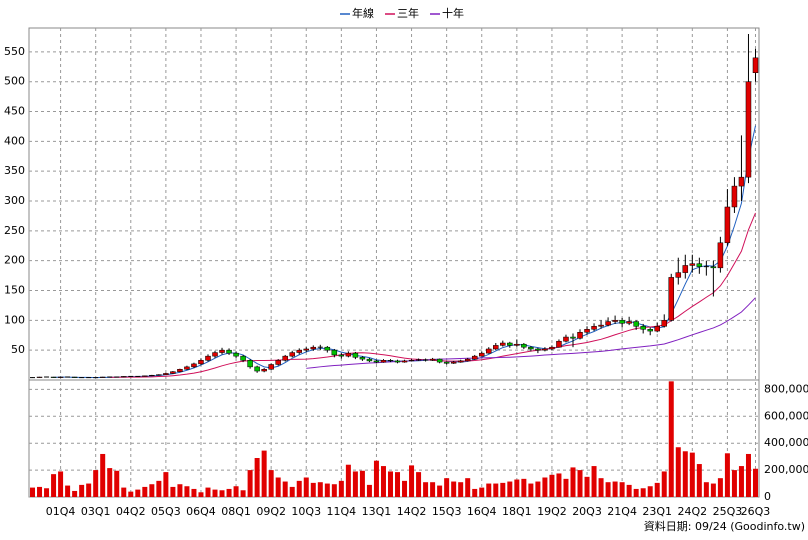 This screenshot has width=808, height=540. What do you see at coordinates (657, 511) in the screenshot?
I see `x-tick-label: 23Q1` at bounding box center [657, 511].